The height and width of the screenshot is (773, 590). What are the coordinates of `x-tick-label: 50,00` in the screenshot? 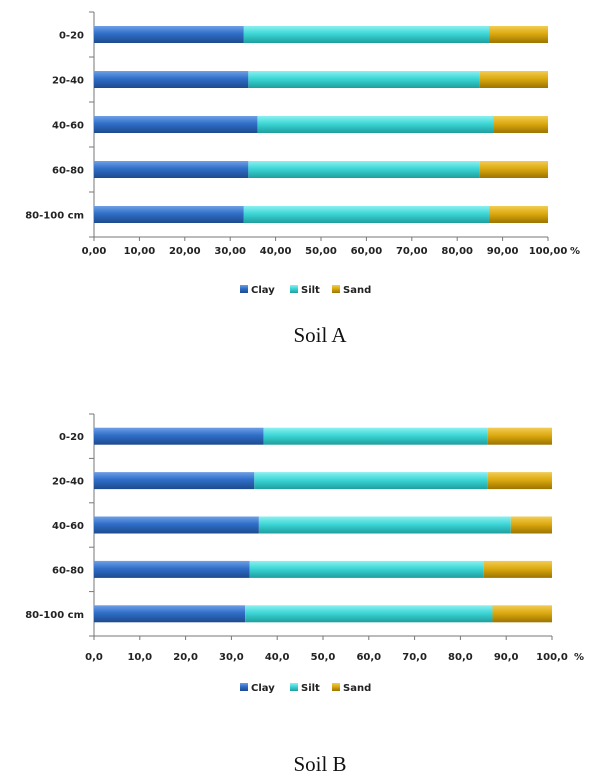 It's located at (321, 251).